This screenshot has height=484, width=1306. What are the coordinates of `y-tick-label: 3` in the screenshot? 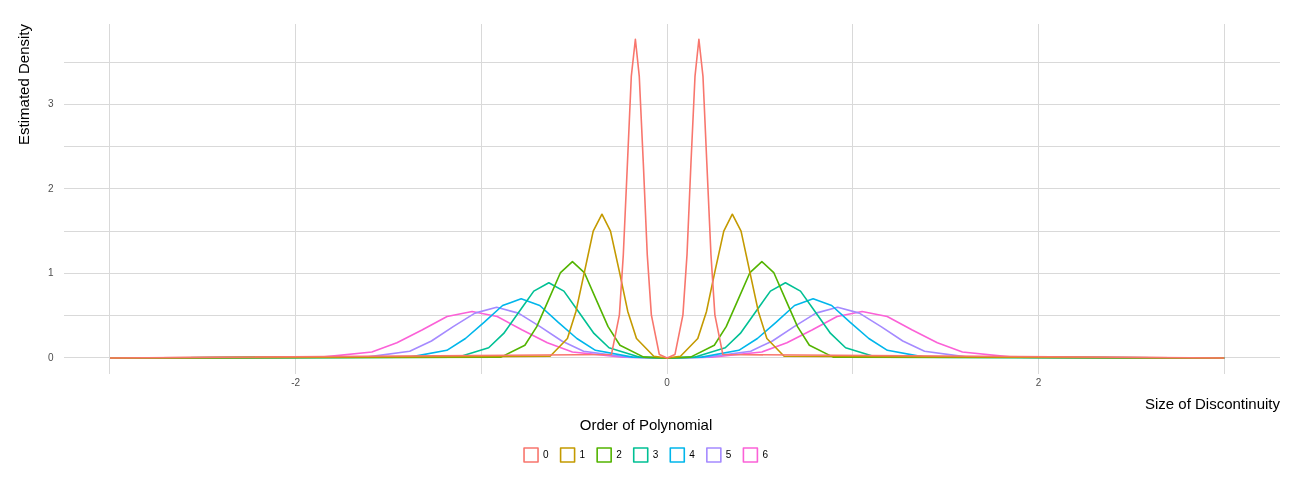 It's located at (51, 104).